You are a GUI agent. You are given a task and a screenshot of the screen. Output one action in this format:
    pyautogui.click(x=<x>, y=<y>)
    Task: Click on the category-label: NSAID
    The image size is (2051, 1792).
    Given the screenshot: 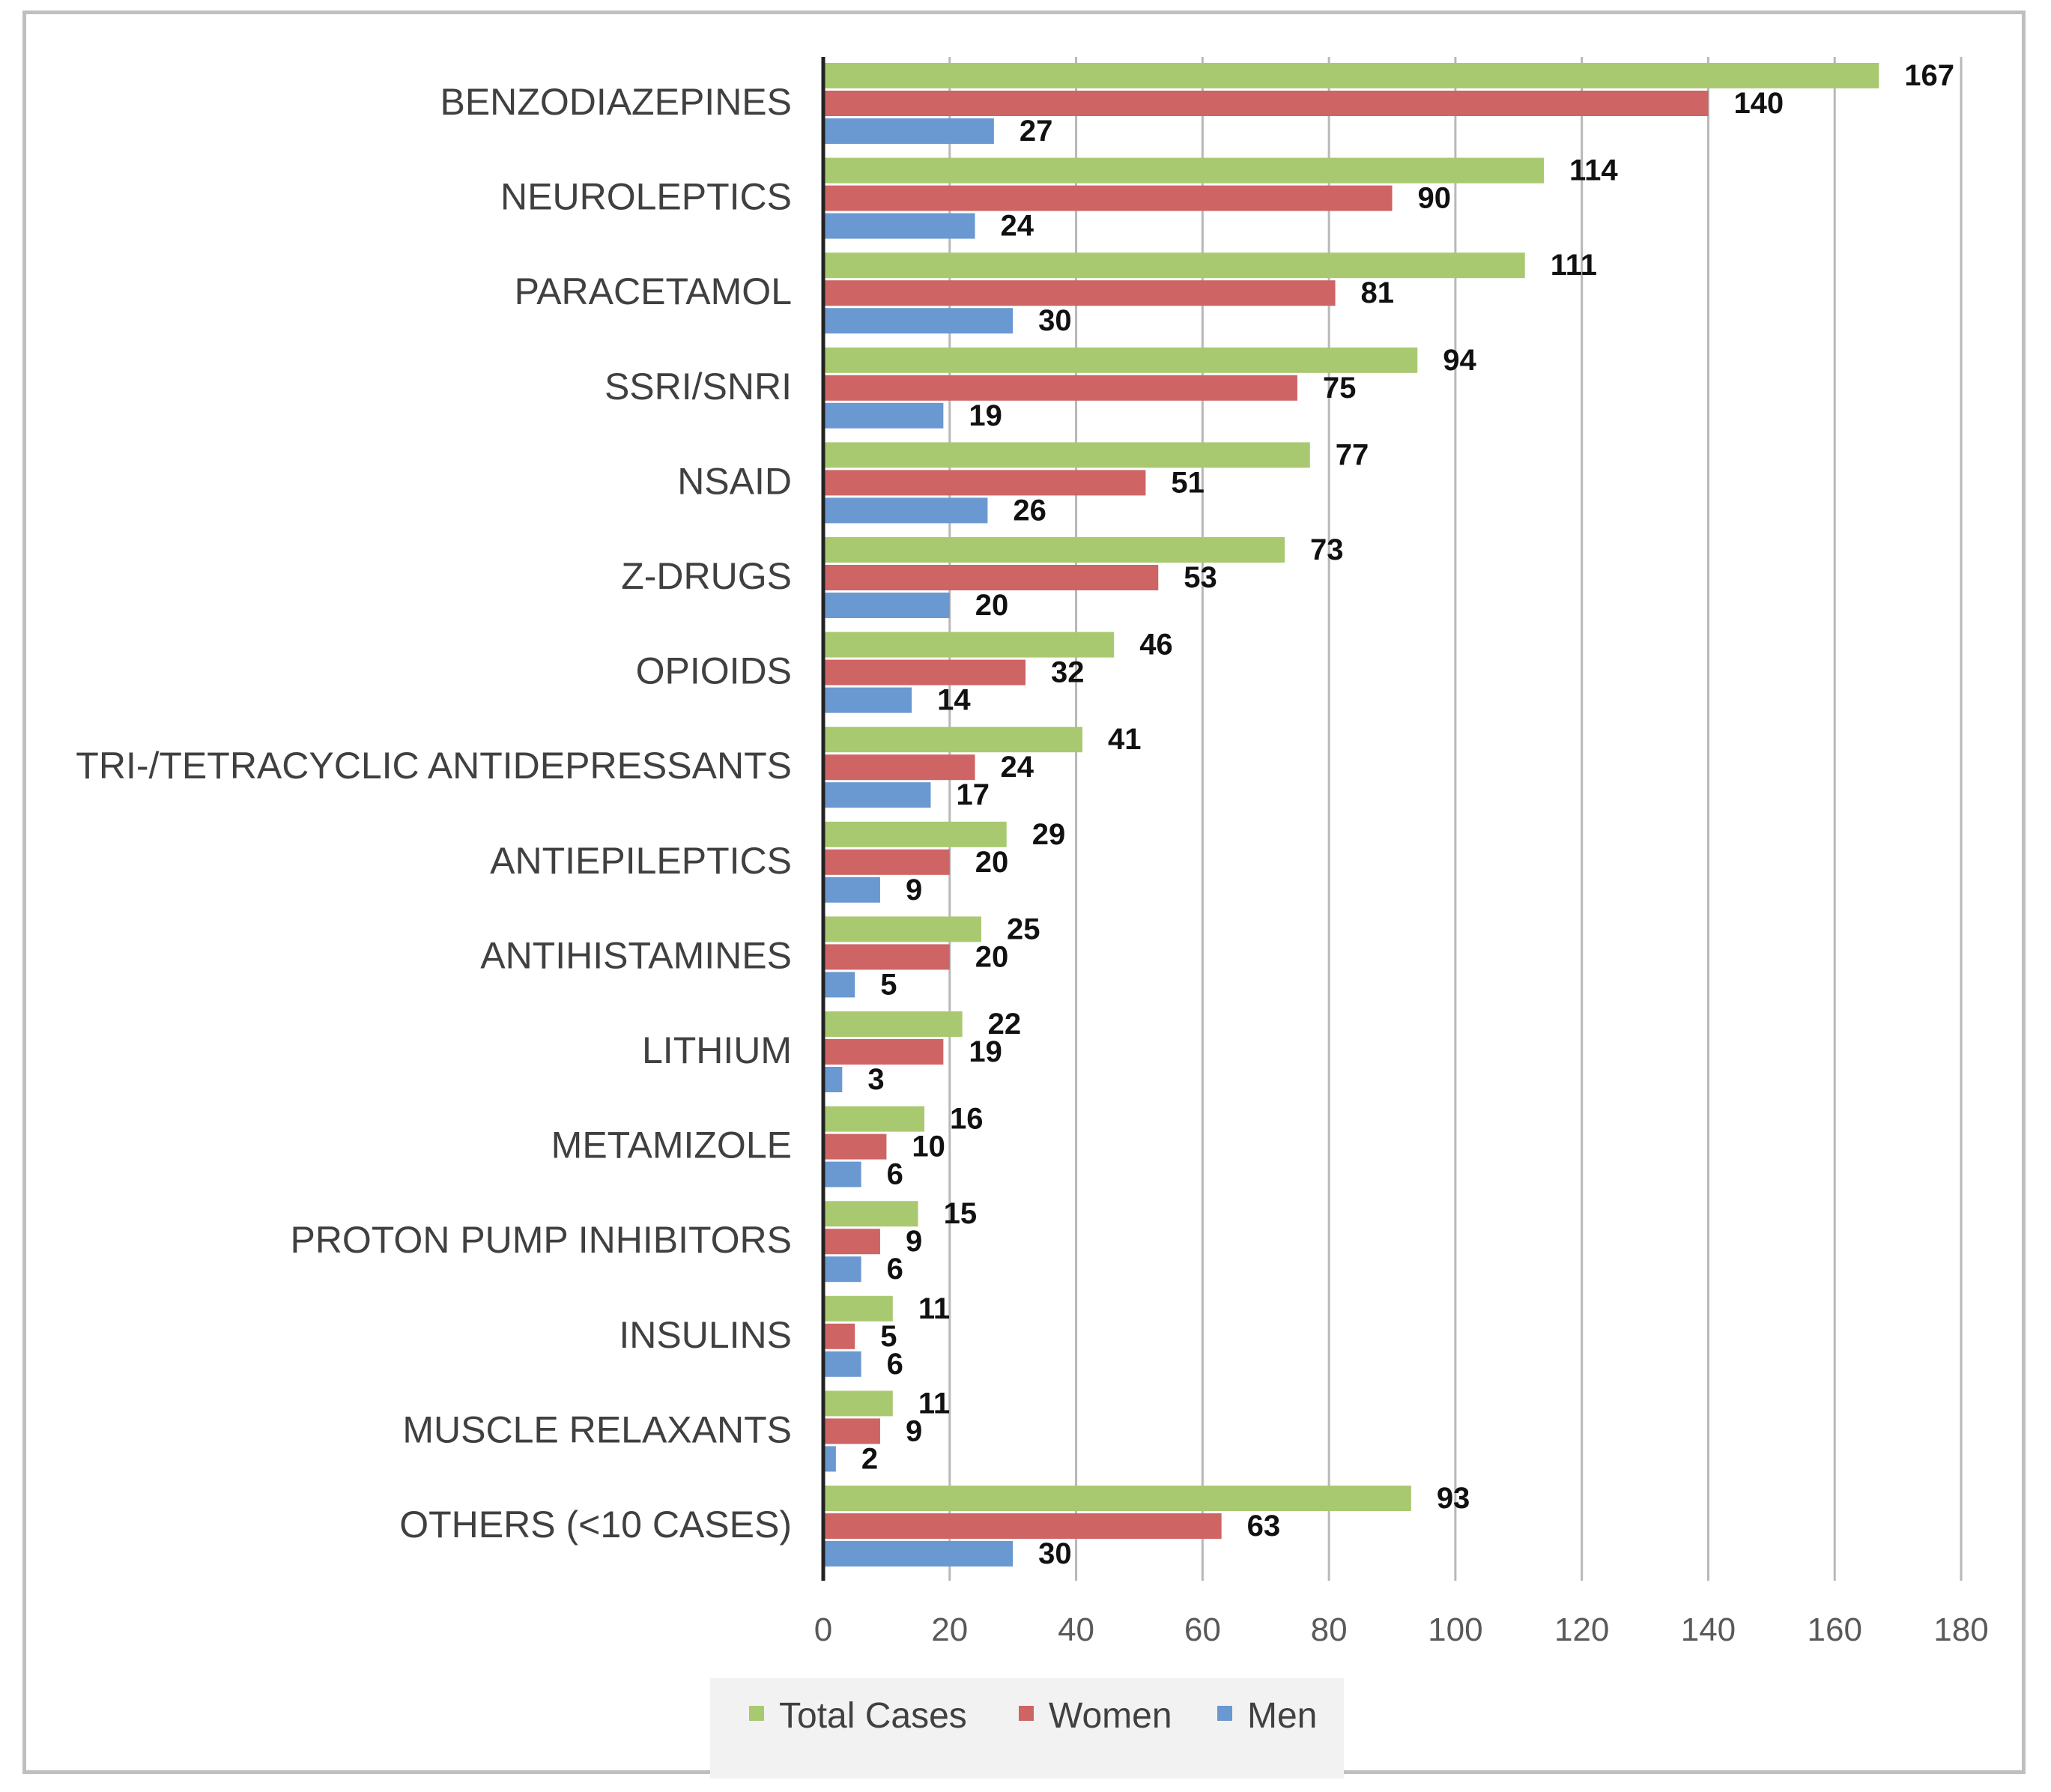 What is the action you would take?
    pyautogui.click(x=734, y=481)
    